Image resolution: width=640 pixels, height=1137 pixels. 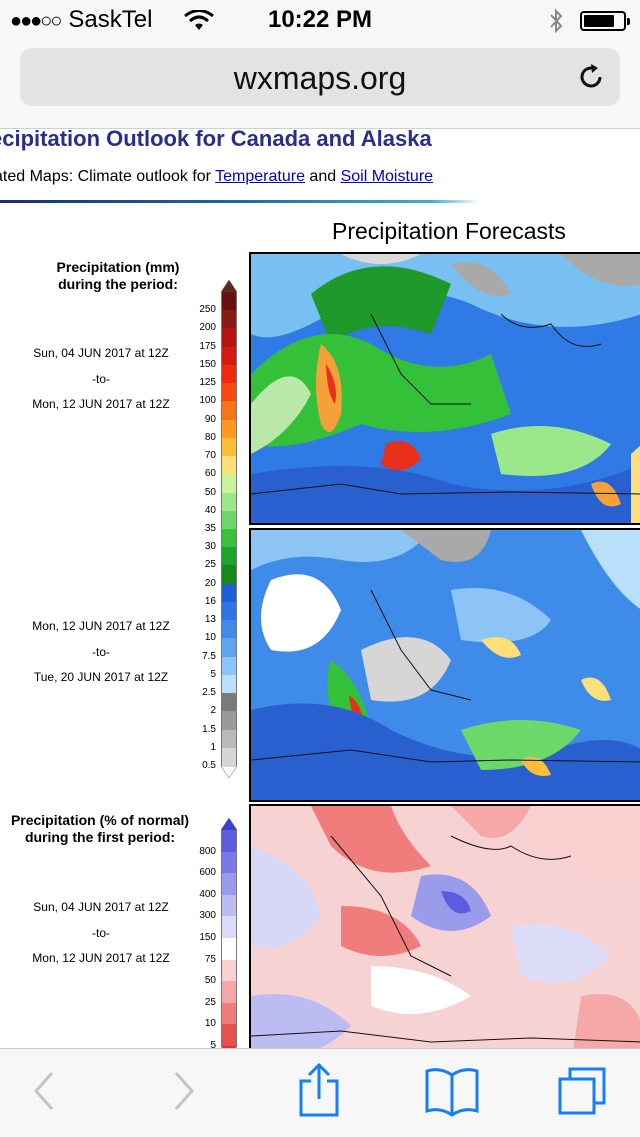 What do you see at coordinates (108, 176) in the screenshot?
I see `related-prefix: ated Maps: Climate outlook for` at bounding box center [108, 176].